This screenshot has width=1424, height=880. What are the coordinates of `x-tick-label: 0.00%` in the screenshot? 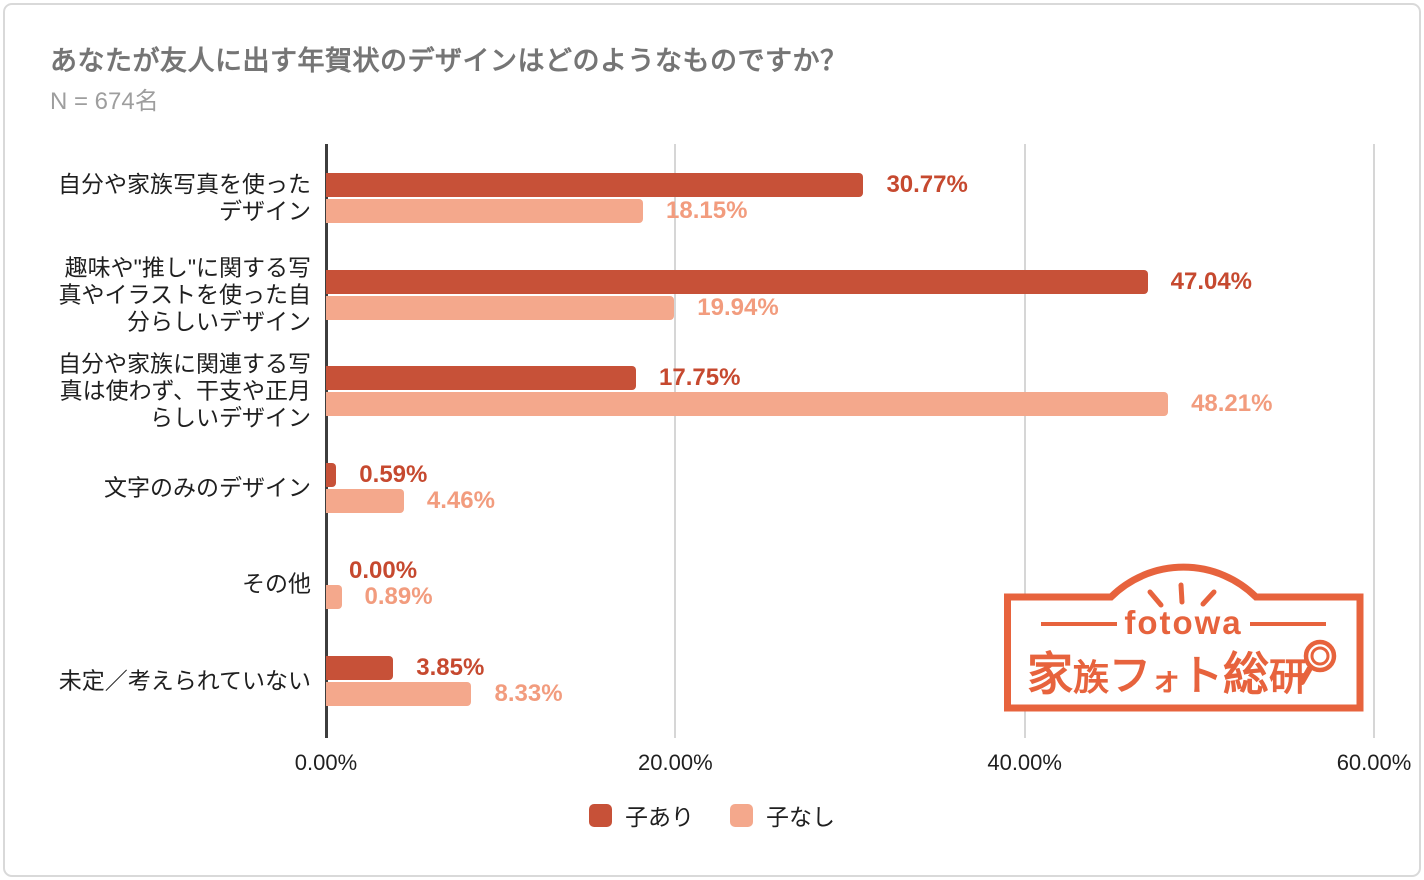 It's located at (326, 762).